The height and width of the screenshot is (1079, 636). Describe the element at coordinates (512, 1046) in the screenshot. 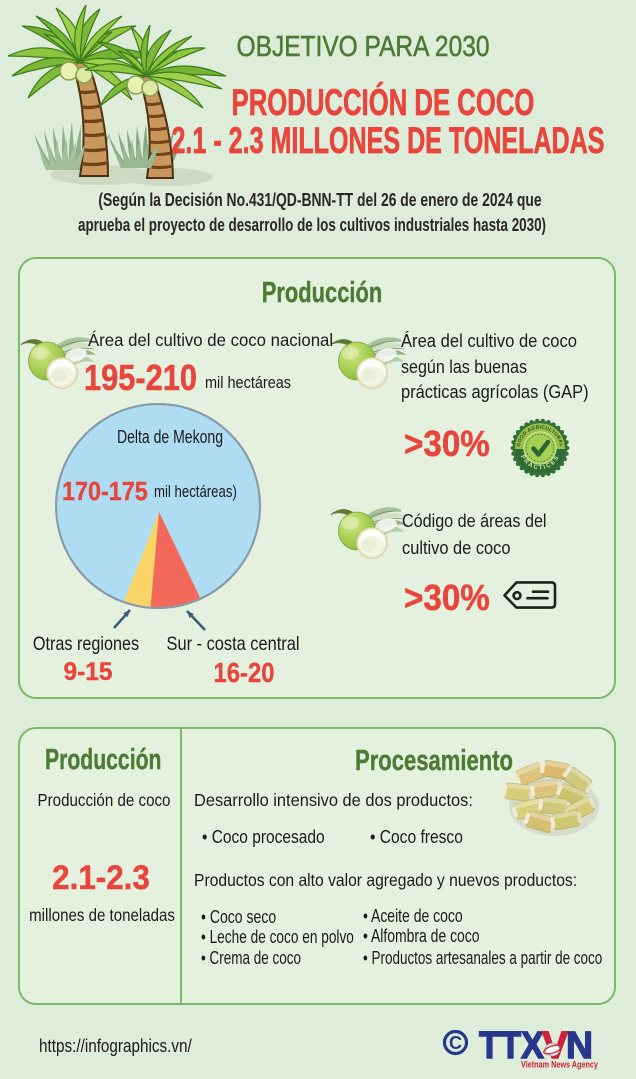

I see `svg-text: TTX` at that location.